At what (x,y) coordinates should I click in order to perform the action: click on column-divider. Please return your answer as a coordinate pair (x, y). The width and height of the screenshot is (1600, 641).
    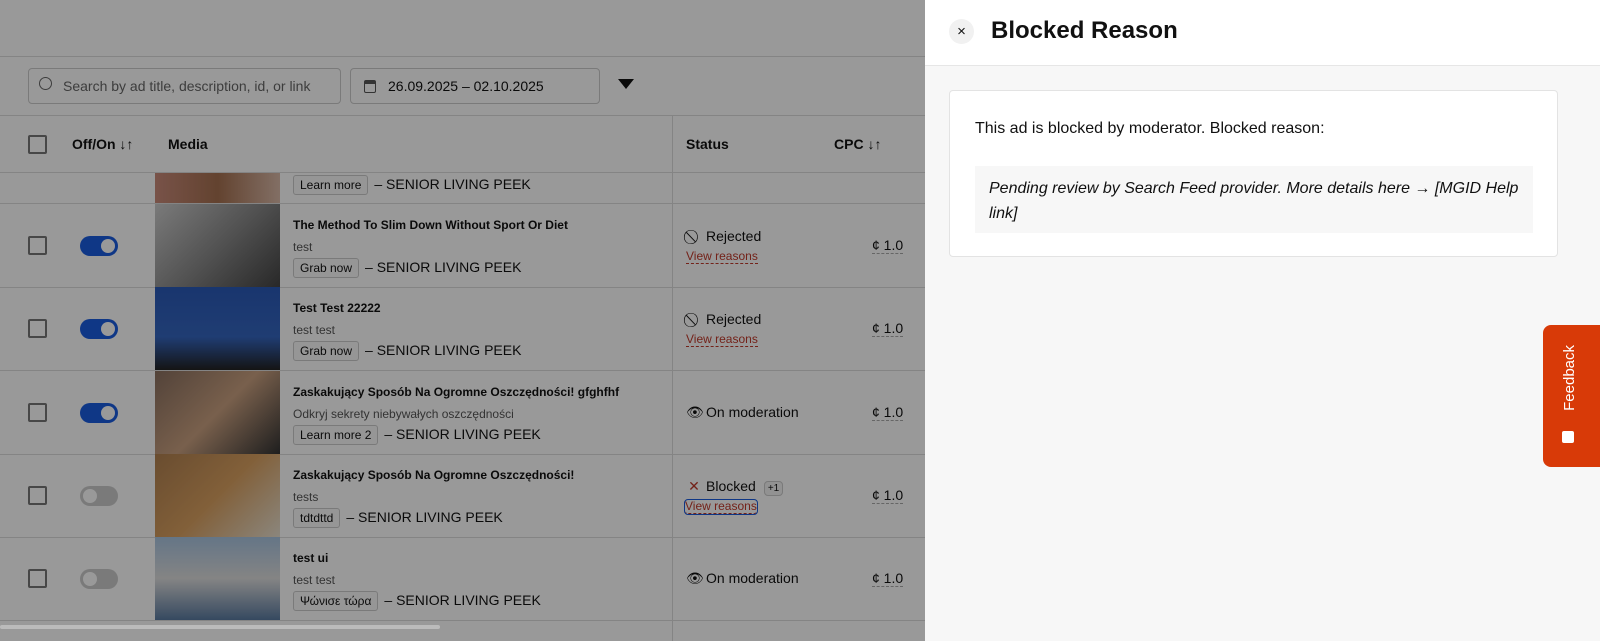
    Looking at the image, I should click on (672, 378).